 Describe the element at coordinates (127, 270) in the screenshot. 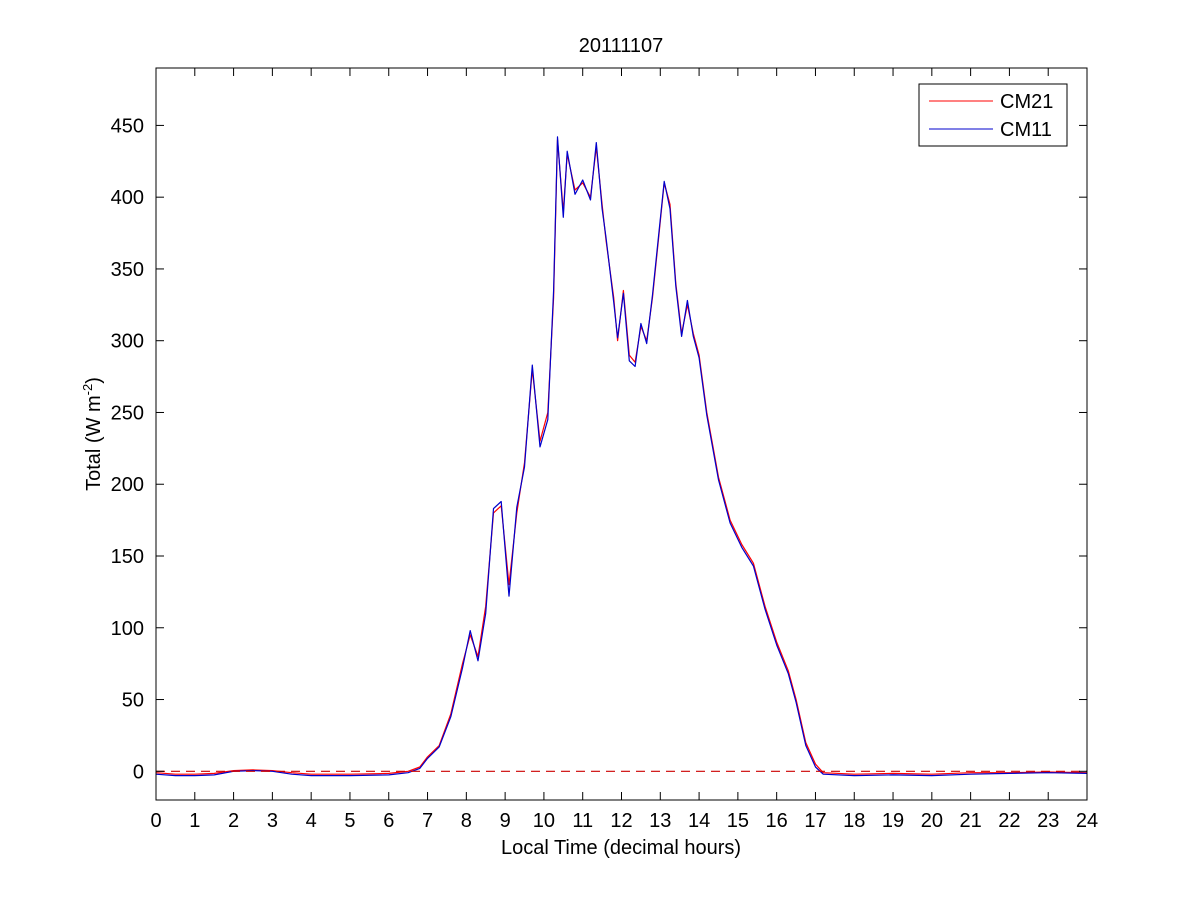

I see `y-tick-label: 350` at that location.